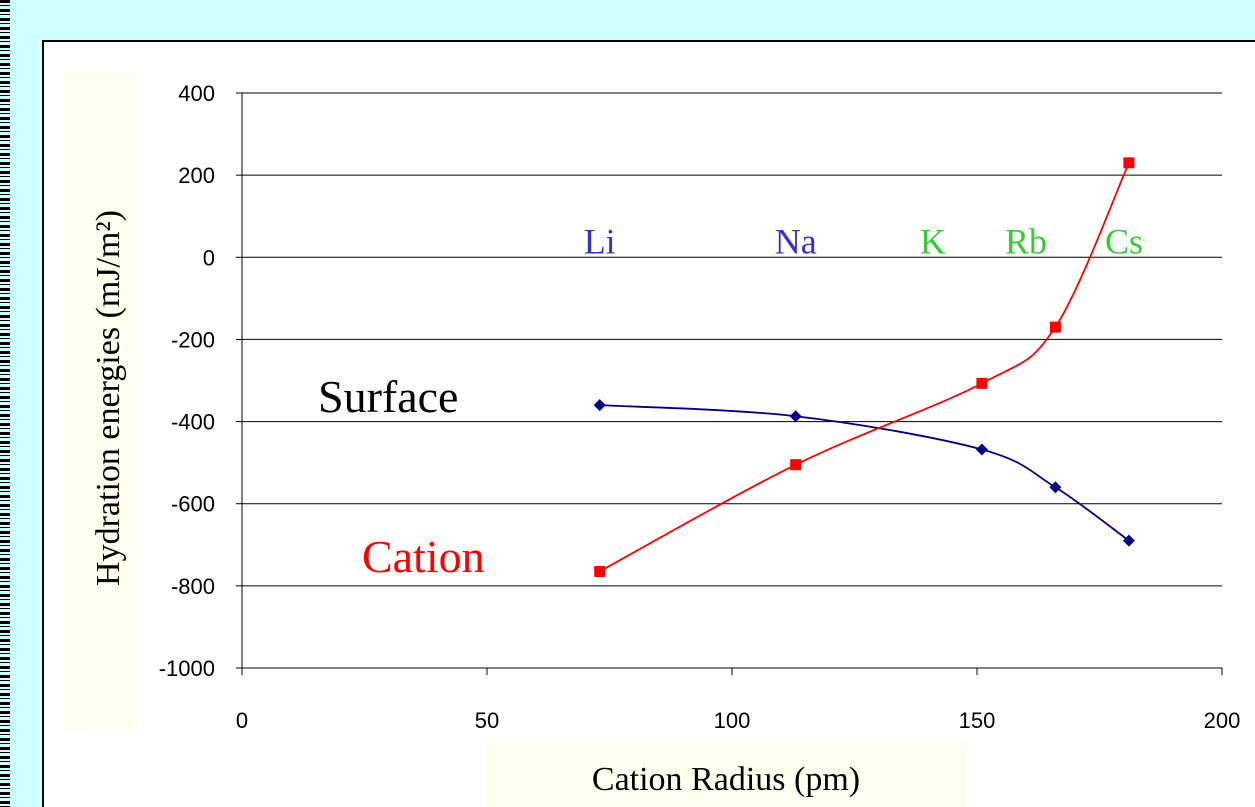 The image size is (1255, 807). What do you see at coordinates (187, 668) in the screenshot?
I see `y-tick-label: -1000` at bounding box center [187, 668].